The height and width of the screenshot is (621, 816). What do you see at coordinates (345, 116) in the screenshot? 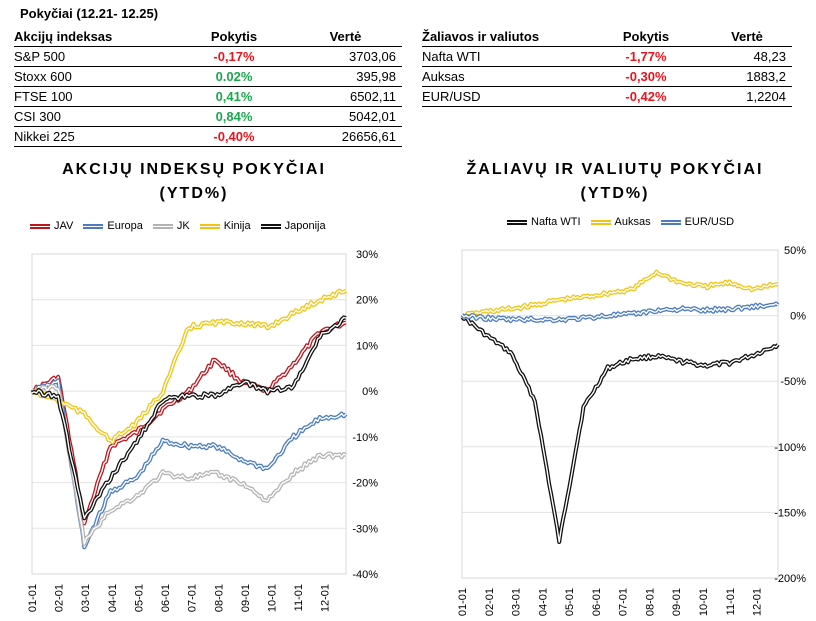
I see `indices-row-value: 5042,01` at bounding box center [345, 116].